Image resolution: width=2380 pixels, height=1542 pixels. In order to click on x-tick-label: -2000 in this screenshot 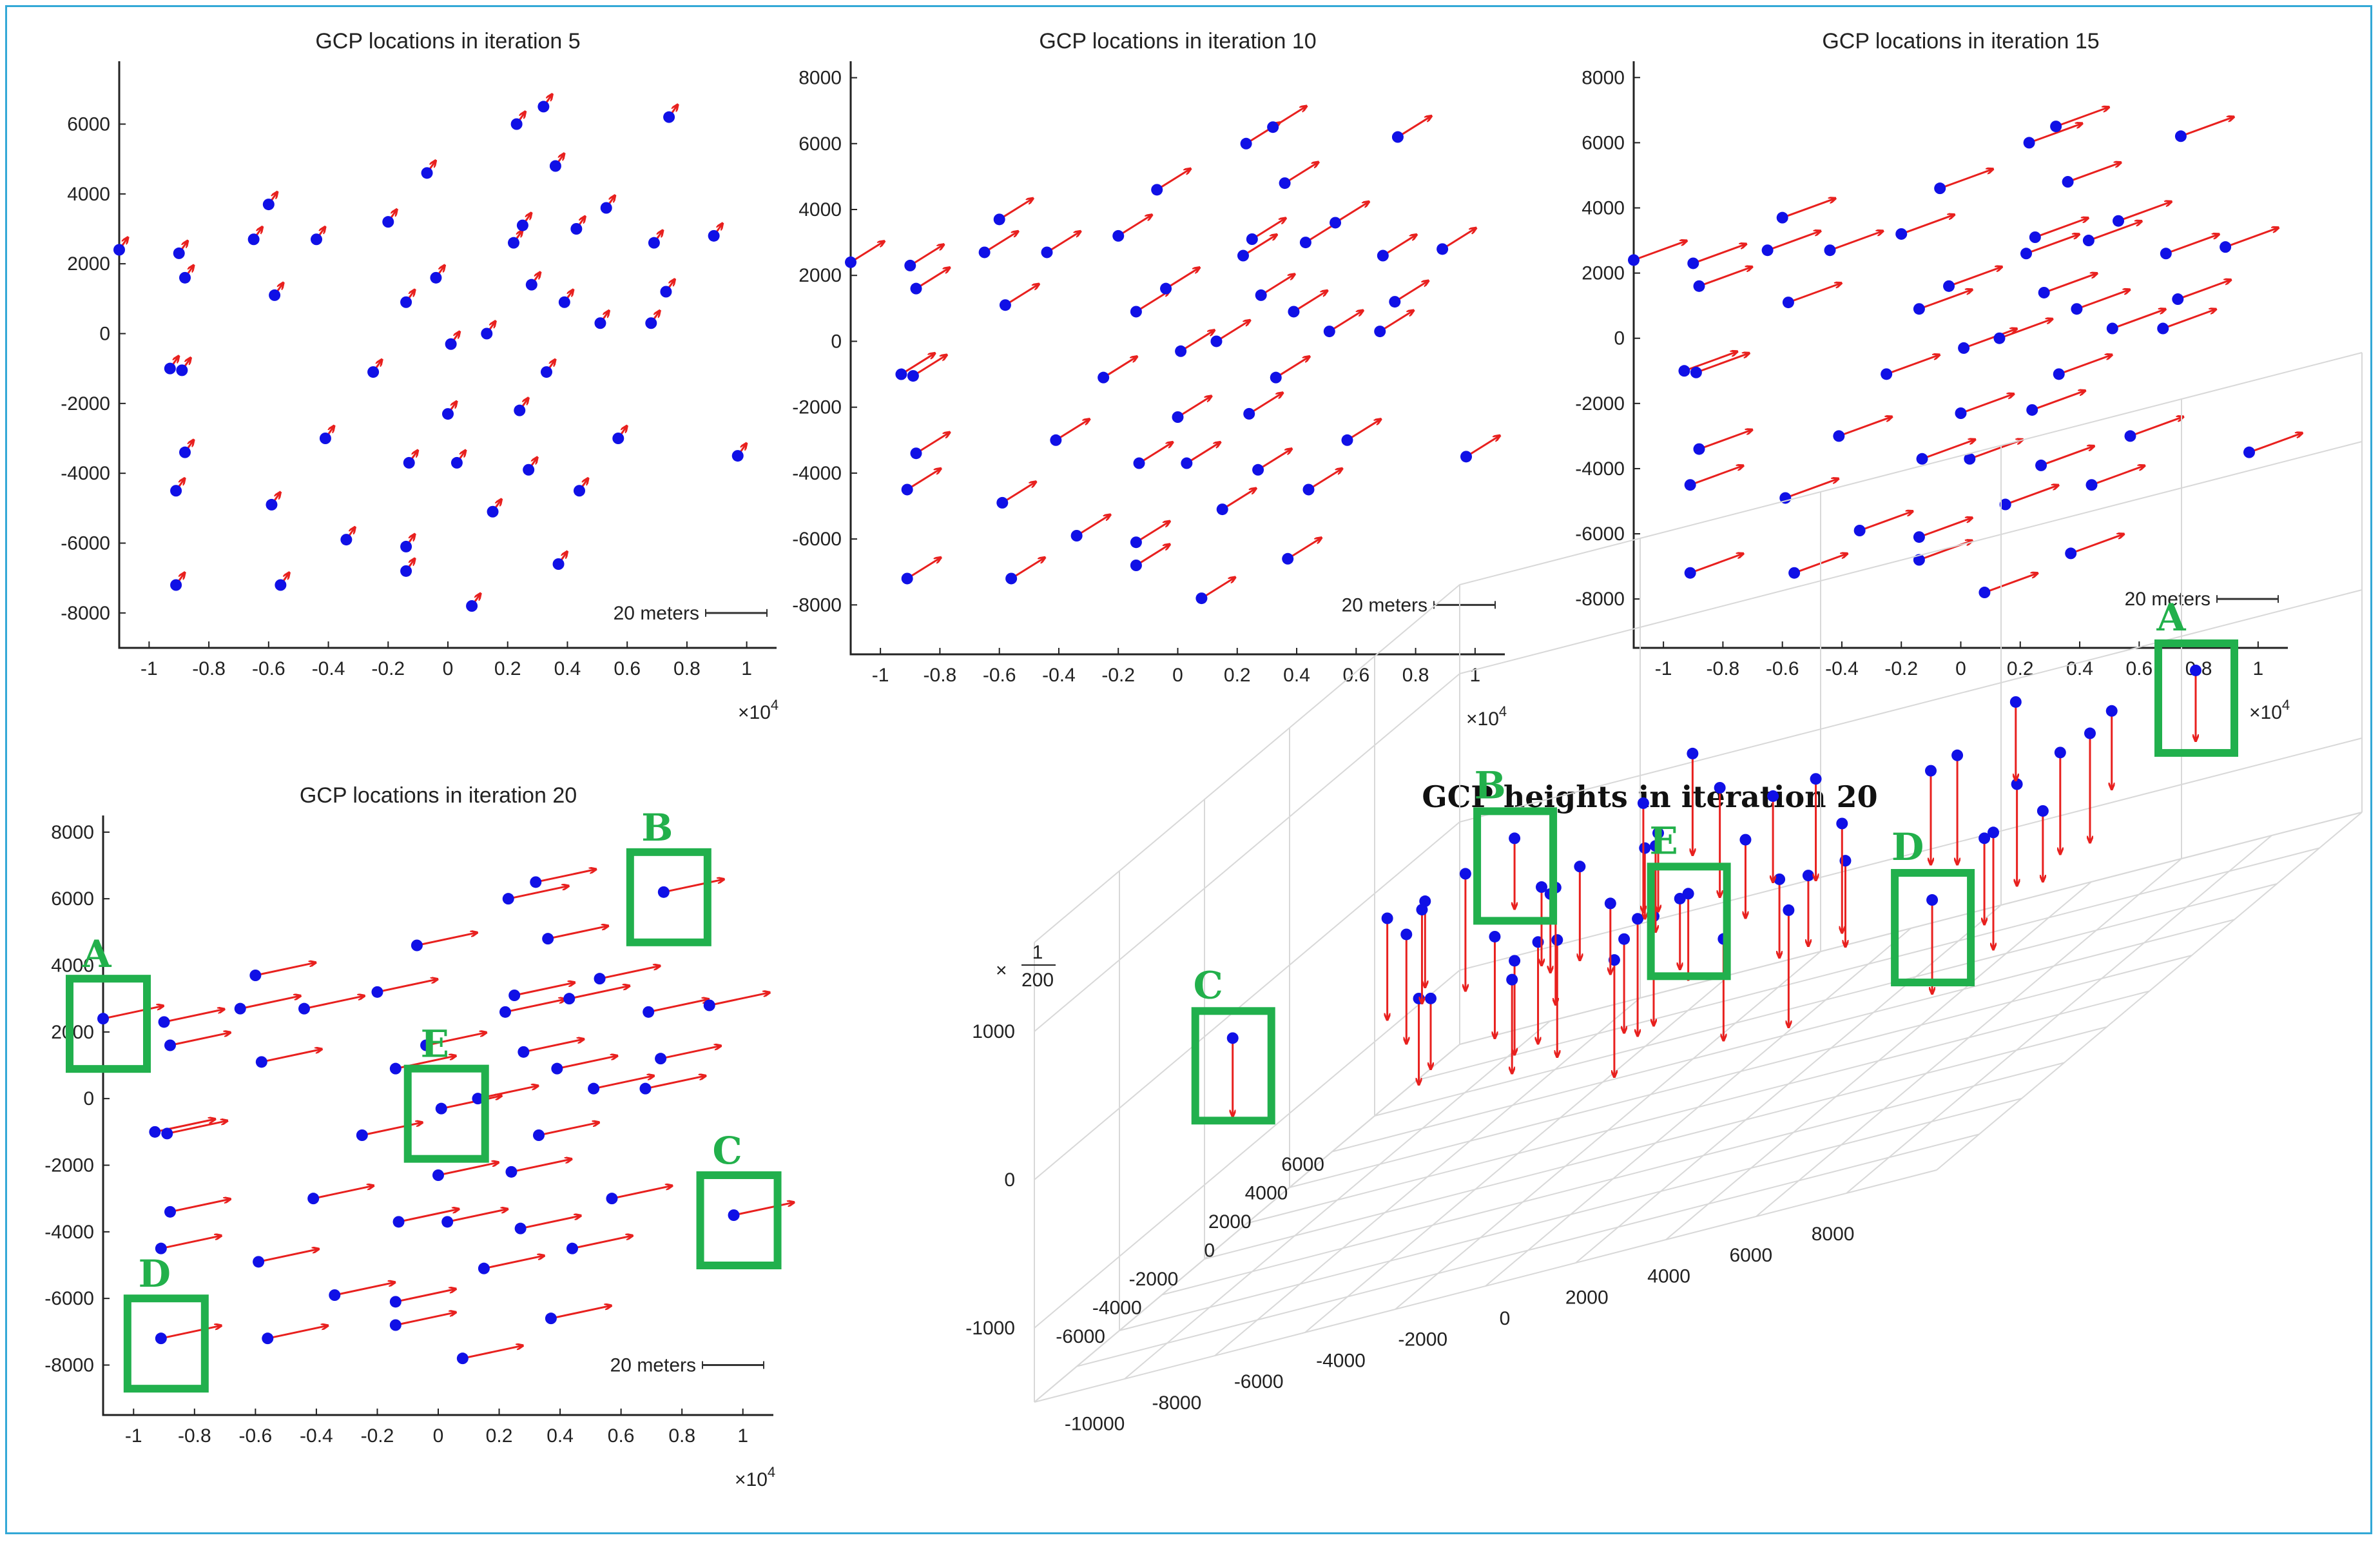, I will do `click(1422, 1340)`.